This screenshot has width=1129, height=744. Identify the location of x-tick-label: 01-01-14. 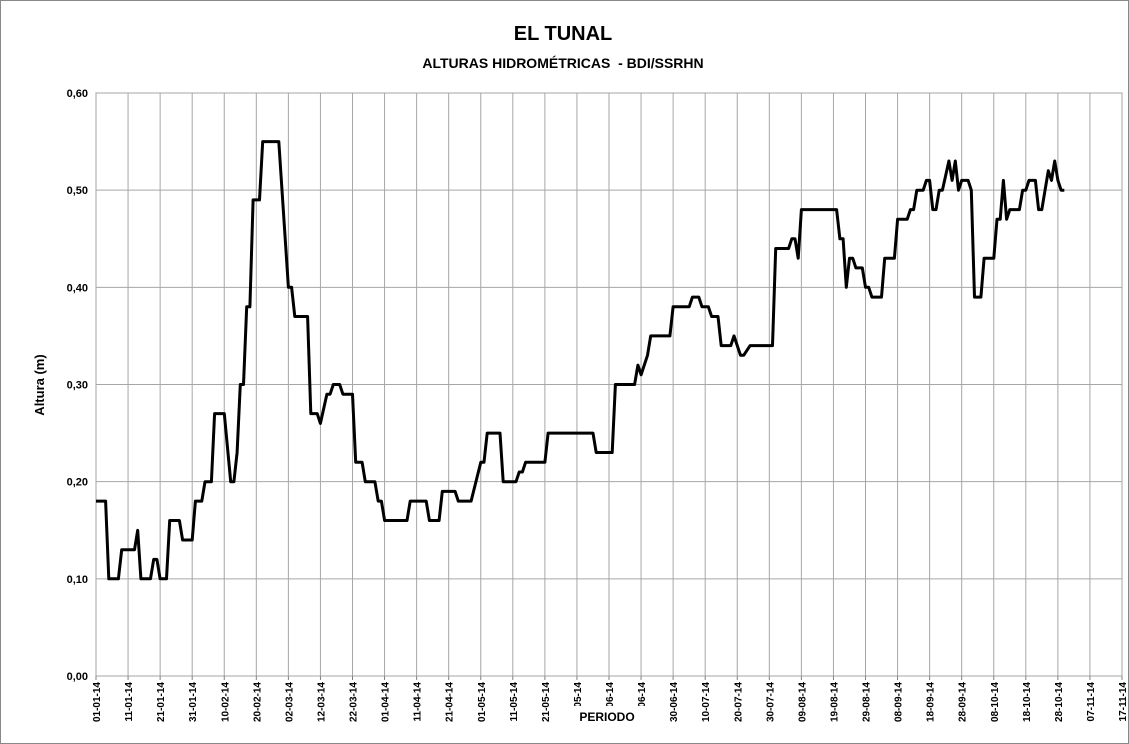
(97, 702).